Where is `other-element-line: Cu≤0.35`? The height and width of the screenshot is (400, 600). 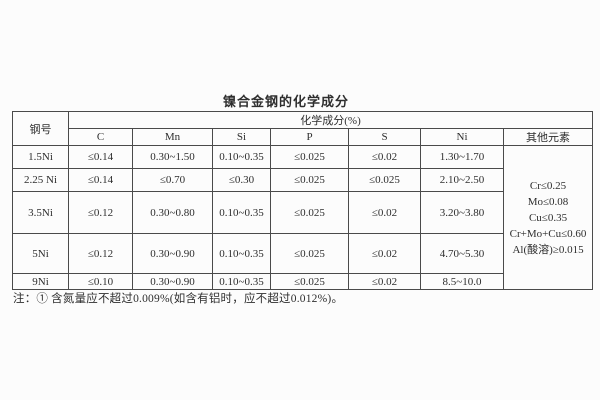 other-element-line: Cu≤0.35 is located at coordinates (548, 217).